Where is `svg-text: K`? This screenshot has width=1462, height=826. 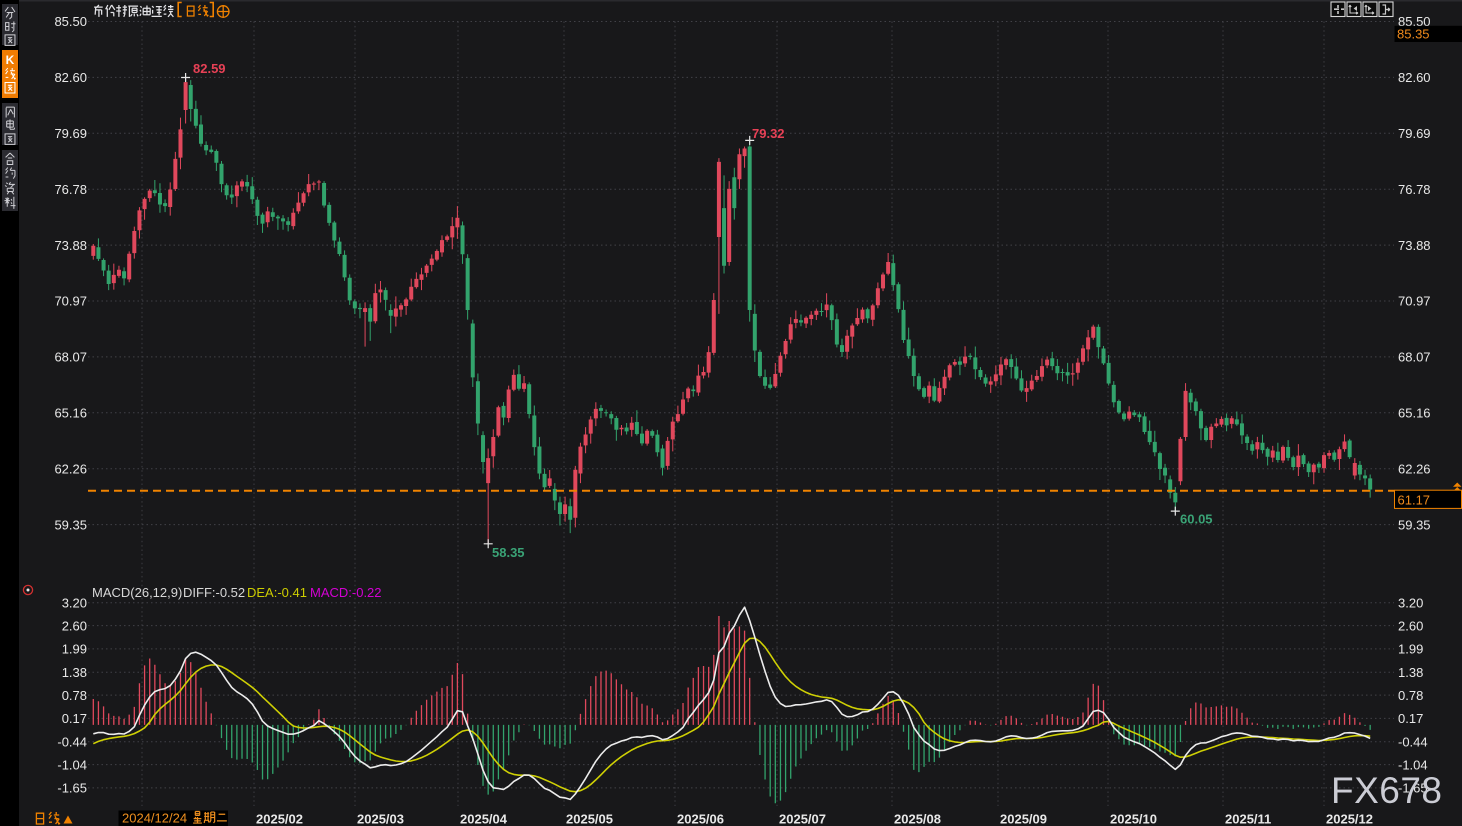 svg-text: K is located at coordinates (10, 60).